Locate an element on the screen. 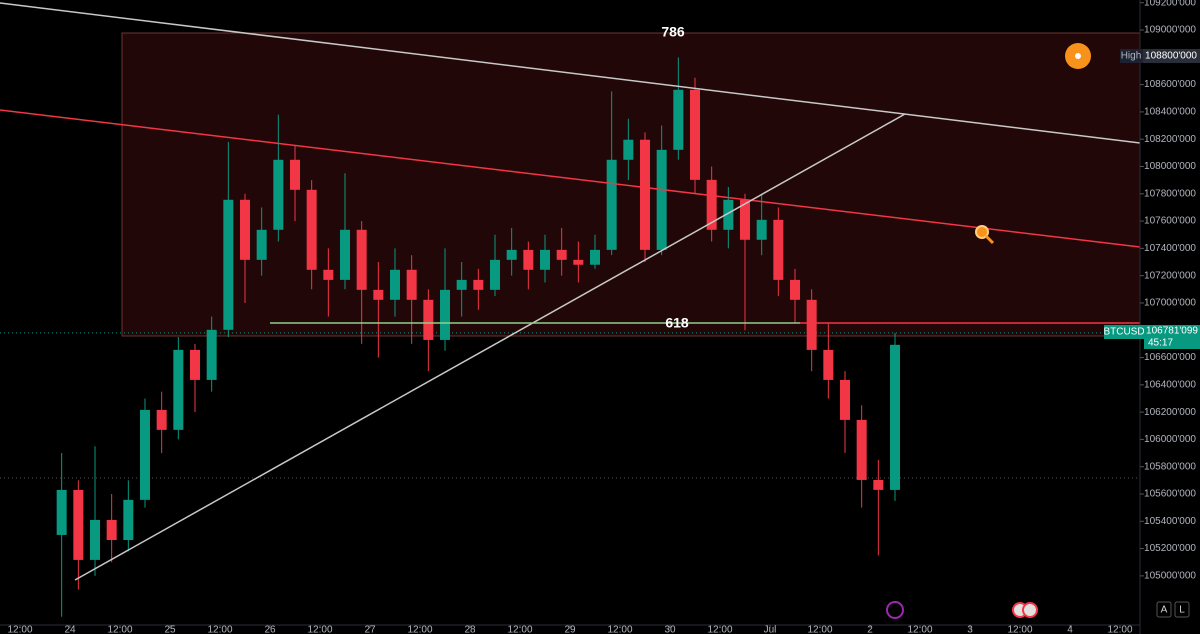  y-tick-label: 107600'000 is located at coordinates (1170, 221).